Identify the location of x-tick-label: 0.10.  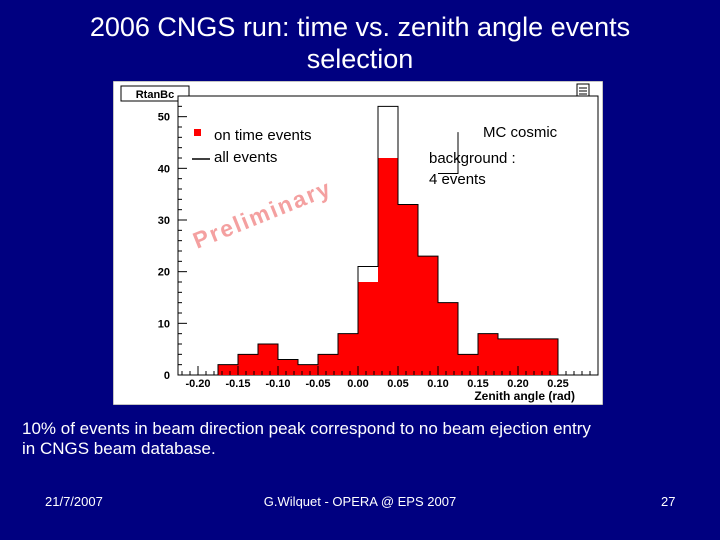
(437, 384).